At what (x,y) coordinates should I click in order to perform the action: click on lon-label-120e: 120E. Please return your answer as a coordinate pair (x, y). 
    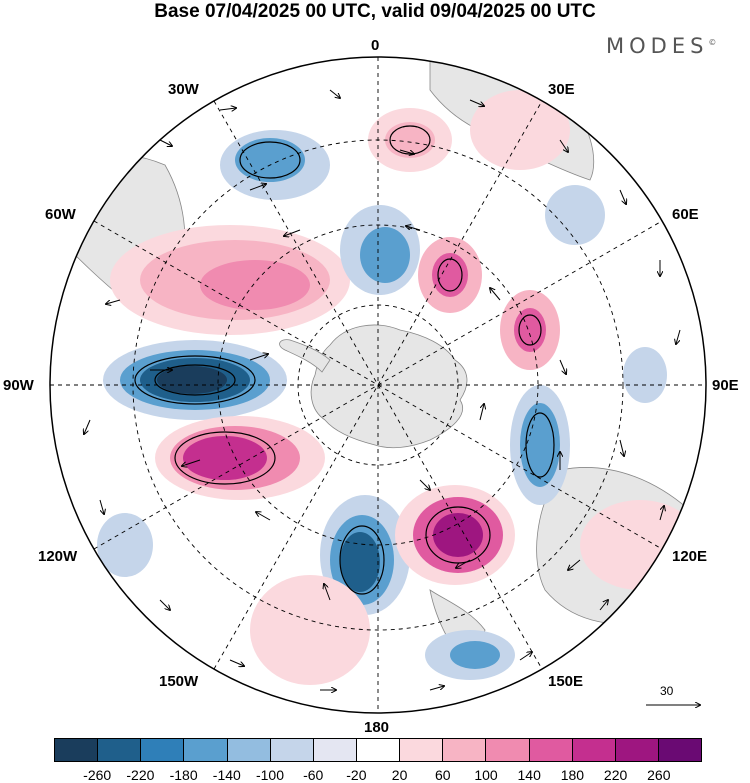
    Looking at the image, I should click on (690, 556).